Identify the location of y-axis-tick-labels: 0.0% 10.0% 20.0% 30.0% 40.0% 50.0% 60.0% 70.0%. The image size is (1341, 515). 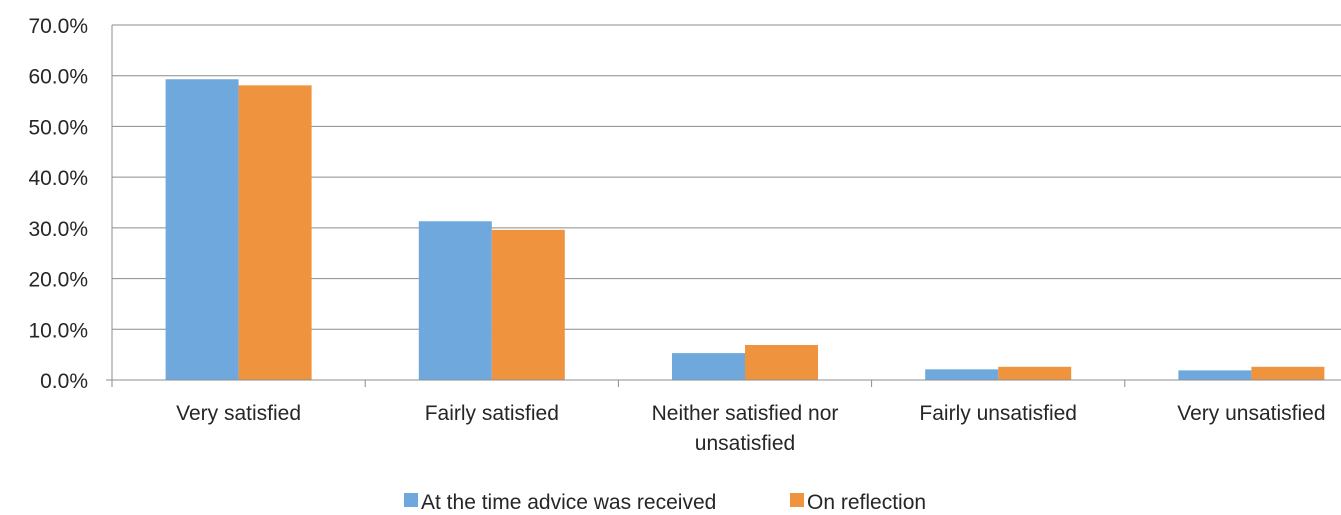
(58, 204).